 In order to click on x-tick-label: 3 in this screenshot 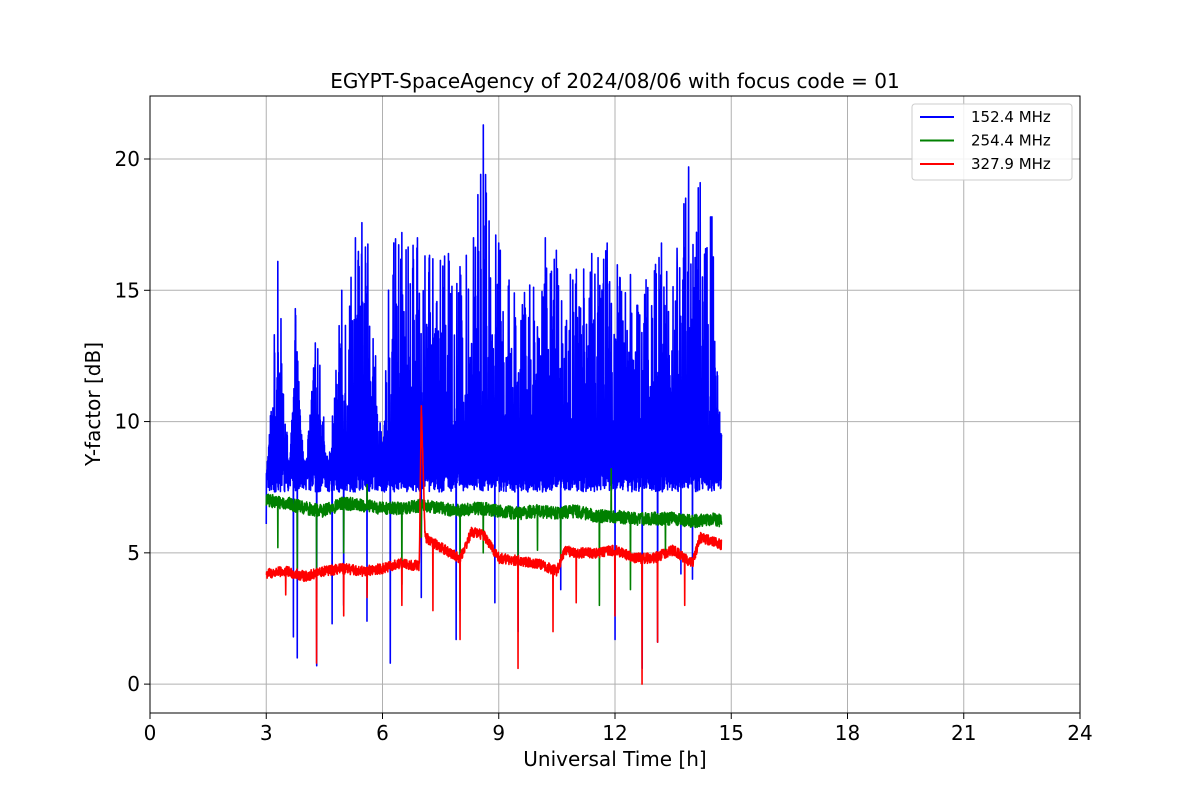, I will do `click(266, 733)`.